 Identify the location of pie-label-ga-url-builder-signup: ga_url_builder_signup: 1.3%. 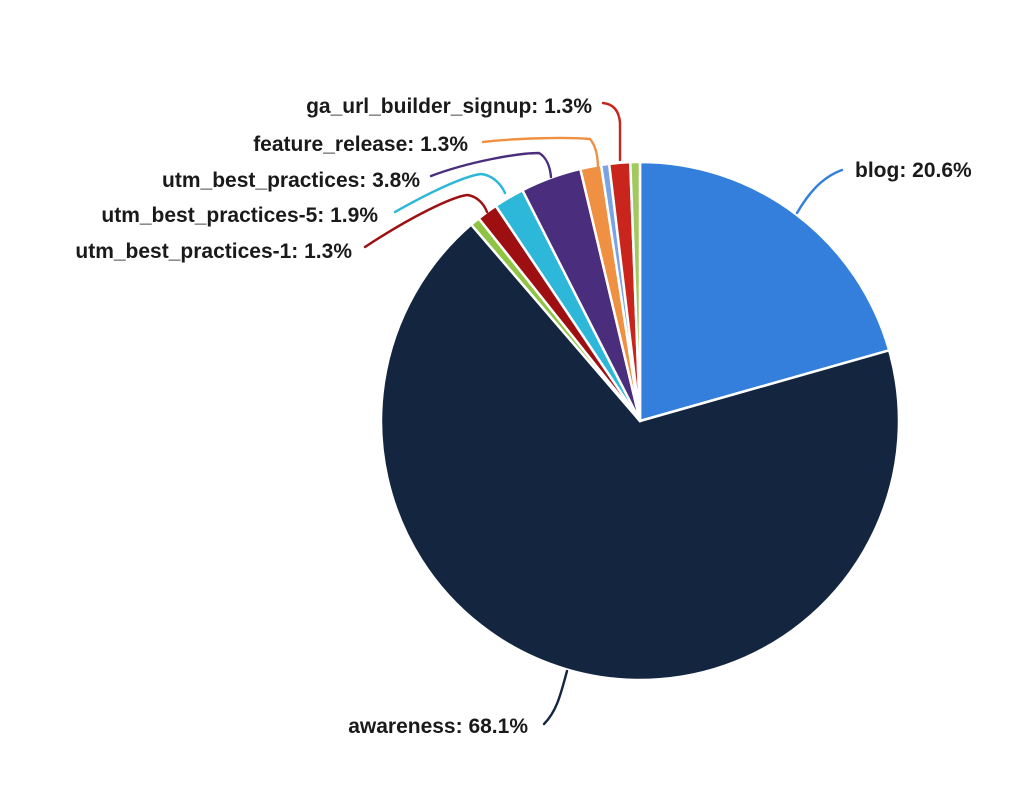
(449, 106).